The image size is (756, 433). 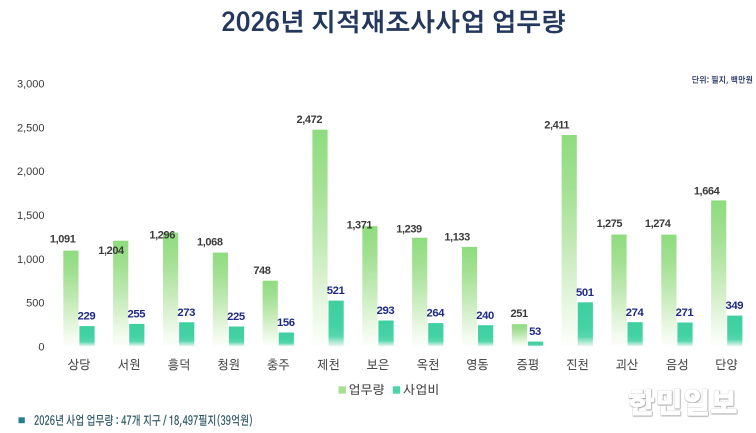 I want to click on svg-text: 1,239, so click(x=409, y=230).